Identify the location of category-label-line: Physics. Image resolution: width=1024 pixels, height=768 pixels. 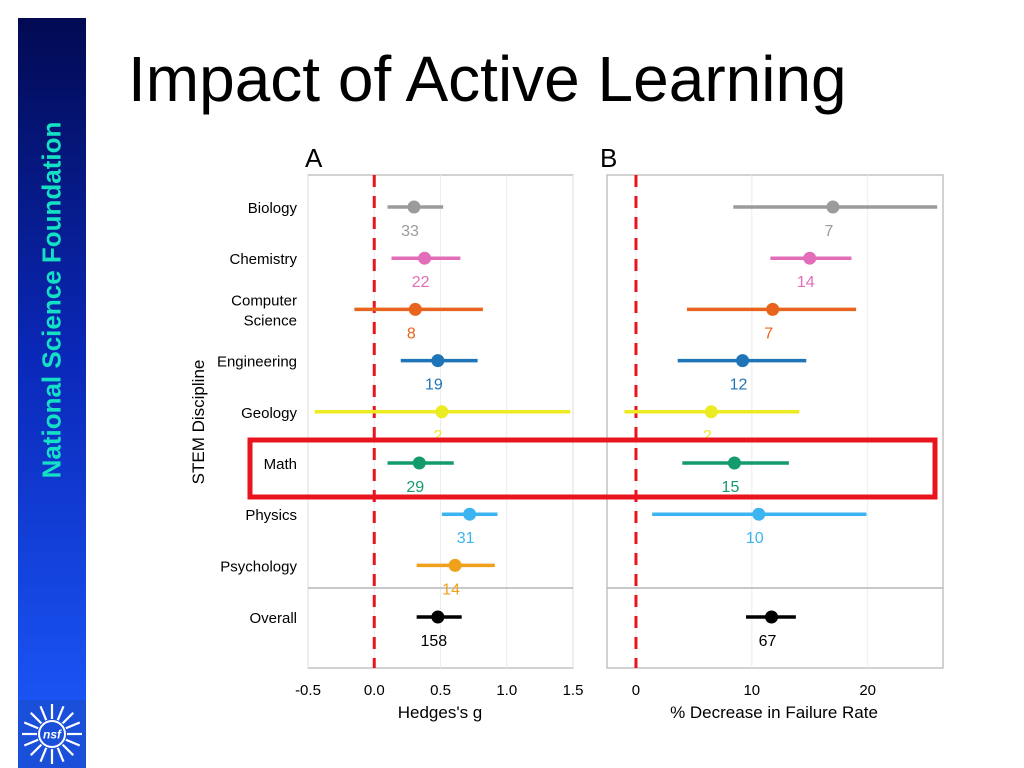
(271, 515).